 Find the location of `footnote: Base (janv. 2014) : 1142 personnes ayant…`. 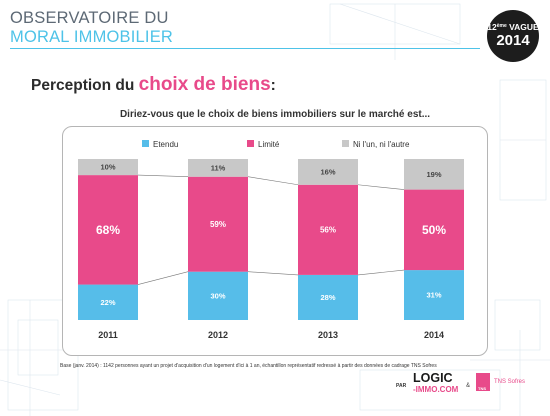

footnote: Base (janv. 2014) : 1142 personnes ayant… is located at coordinates (248, 366).